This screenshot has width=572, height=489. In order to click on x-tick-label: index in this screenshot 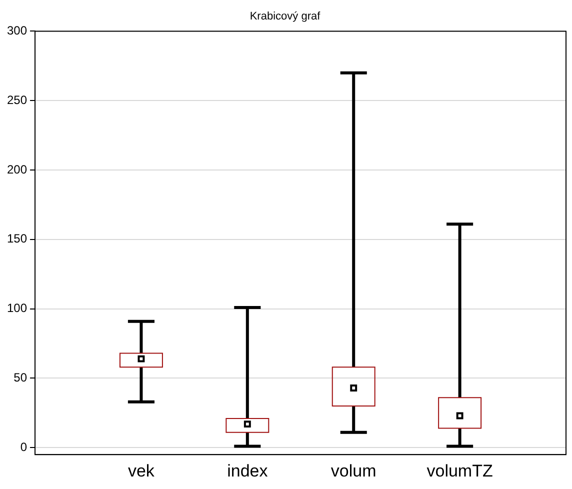, I will do `click(247, 470)`.